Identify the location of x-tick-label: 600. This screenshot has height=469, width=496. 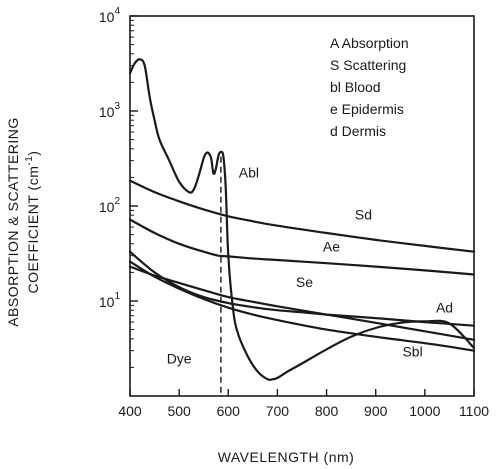
(229, 411).